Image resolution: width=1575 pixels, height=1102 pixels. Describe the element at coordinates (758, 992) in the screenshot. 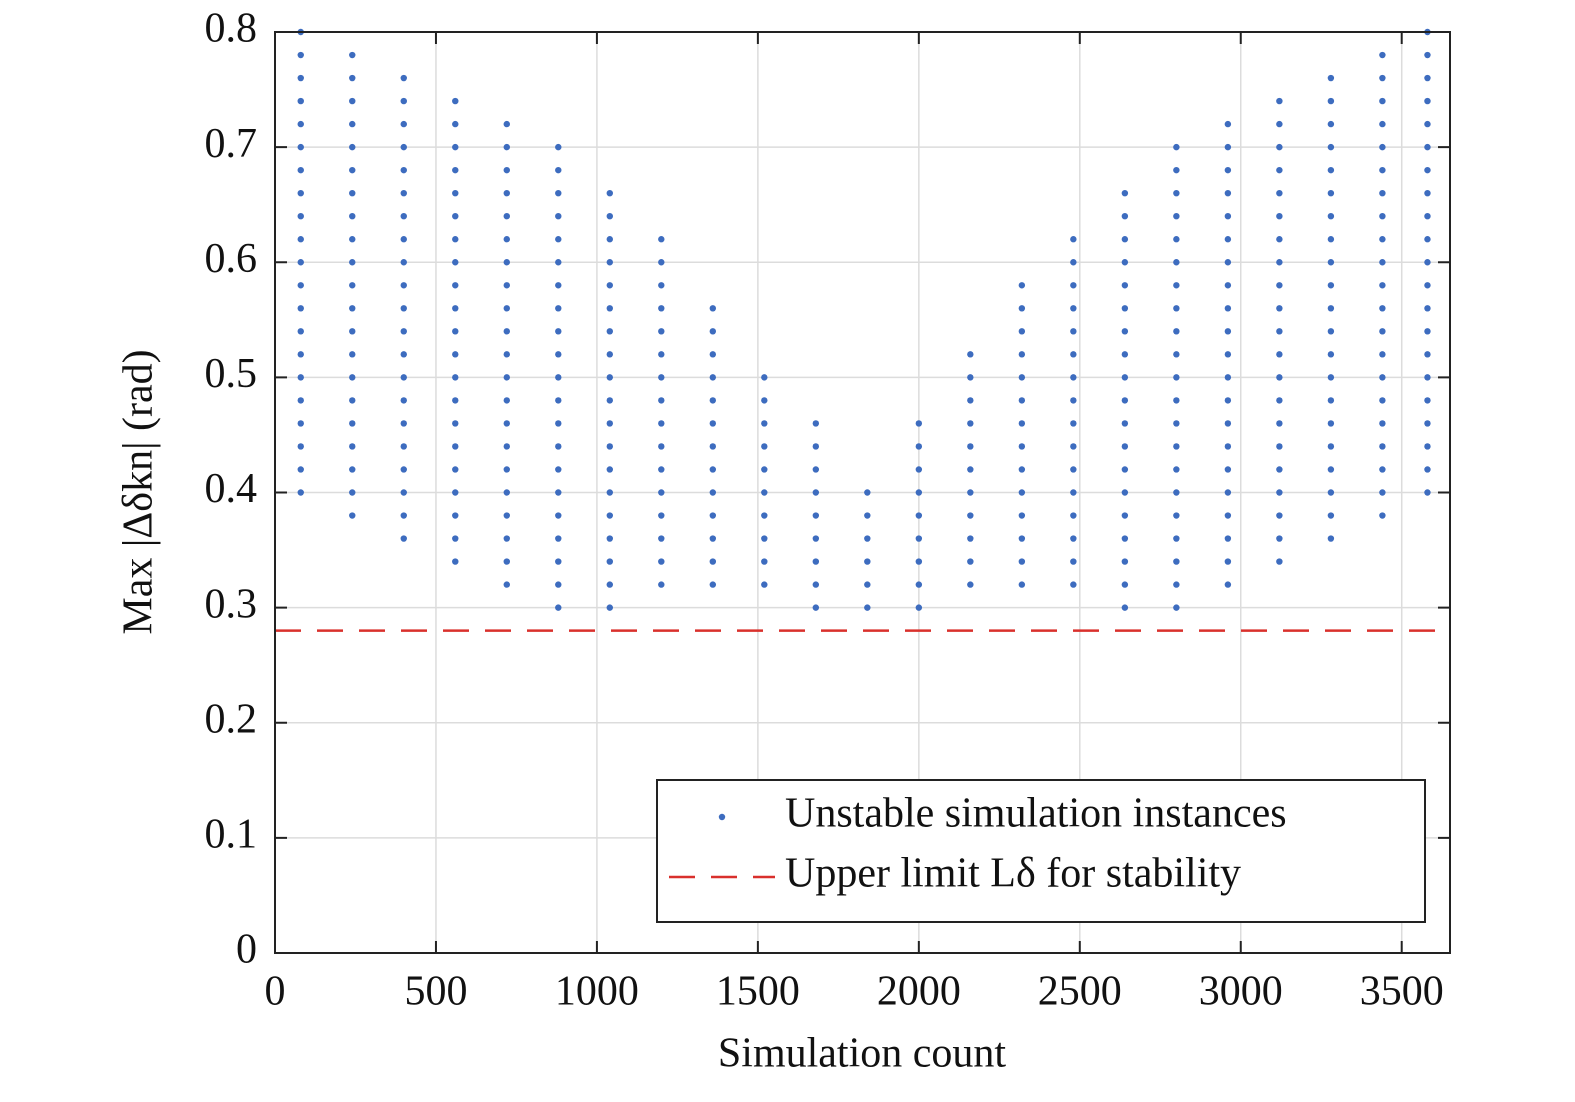

I see `x-tick-label: 1500` at that location.